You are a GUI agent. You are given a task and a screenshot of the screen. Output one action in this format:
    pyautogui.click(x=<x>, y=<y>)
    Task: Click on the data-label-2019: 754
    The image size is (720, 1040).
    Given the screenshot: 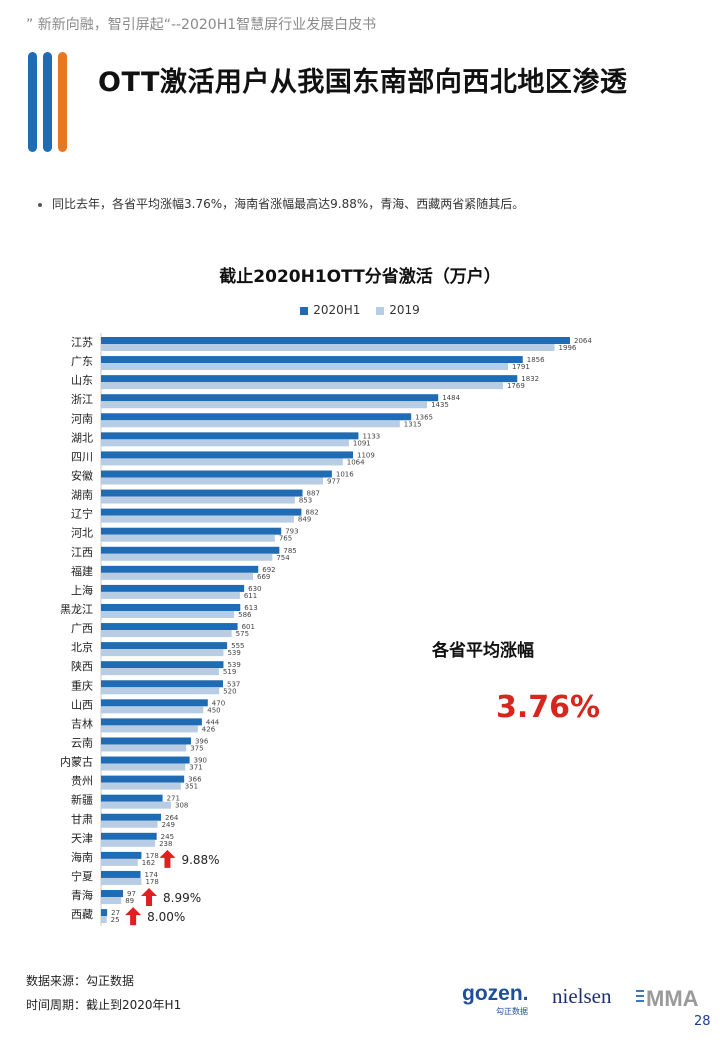 What is the action you would take?
    pyautogui.click(x=283, y=558)
    